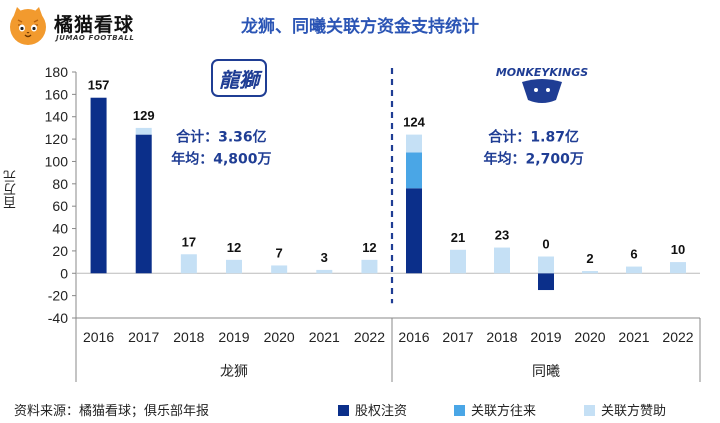  I want to click on data-label: 21, so click(458, 237).